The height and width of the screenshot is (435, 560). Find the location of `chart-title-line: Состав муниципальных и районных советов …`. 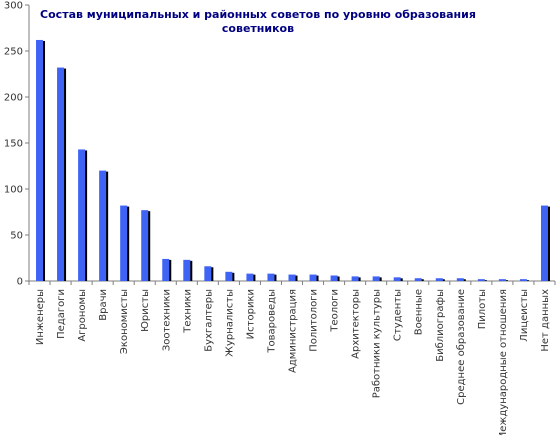

chart-title-line: Состав муниципальных и районных советов … is located at coordinates (258, 14).